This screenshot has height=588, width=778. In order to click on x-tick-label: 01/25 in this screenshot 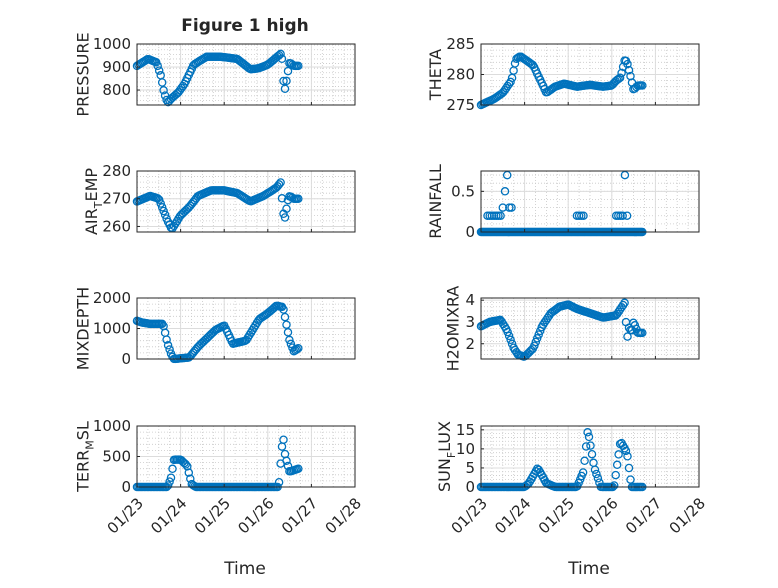, I will do `click(556, 515)`.